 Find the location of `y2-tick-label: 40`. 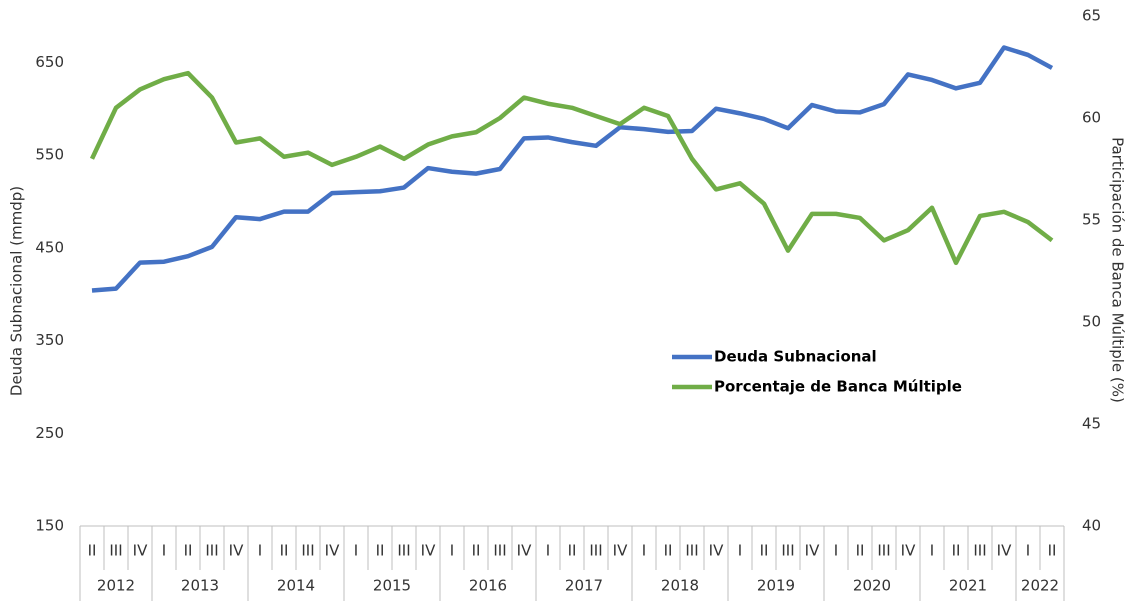

y2-tick-label: 40 is located at coordinates (1091, 526).